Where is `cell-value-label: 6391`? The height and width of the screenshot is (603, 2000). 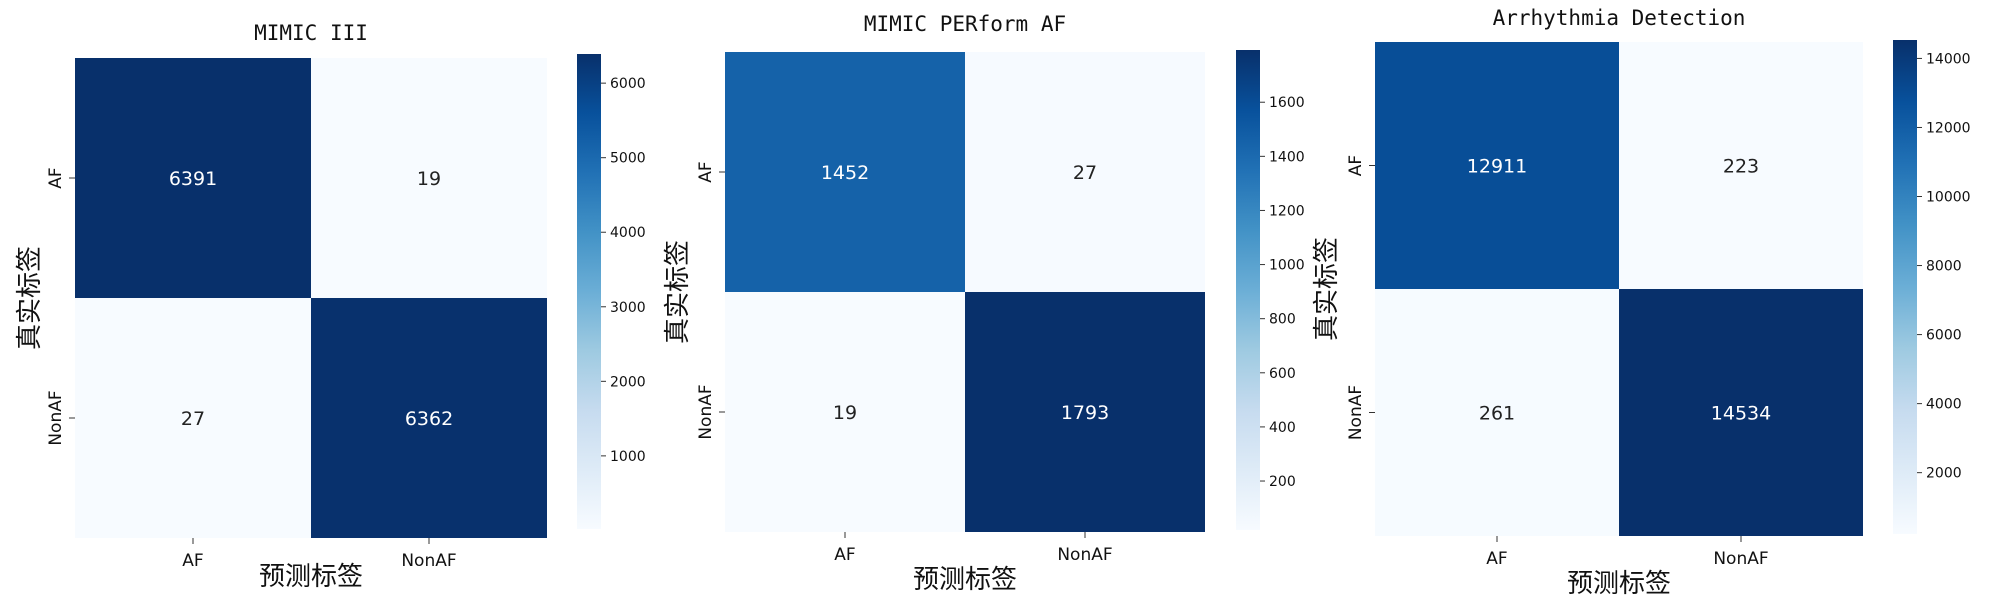 cell-value-label: 6391 is located at coordinates (193, 179).